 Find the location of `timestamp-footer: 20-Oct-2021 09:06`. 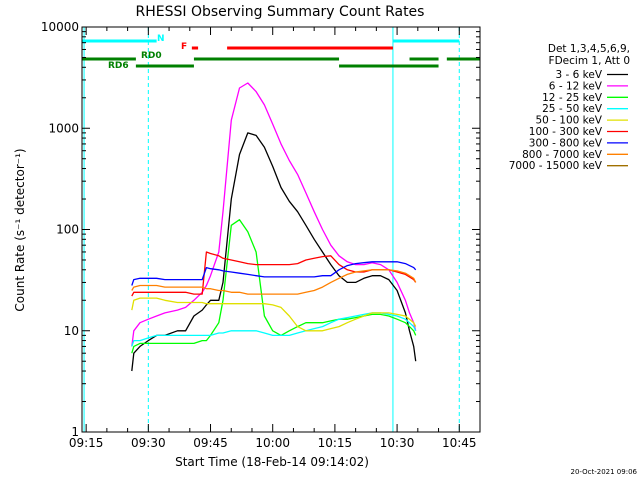

timestamp-footer: 20-Oct-2021 09:06 is located at coordinates (604, 472).